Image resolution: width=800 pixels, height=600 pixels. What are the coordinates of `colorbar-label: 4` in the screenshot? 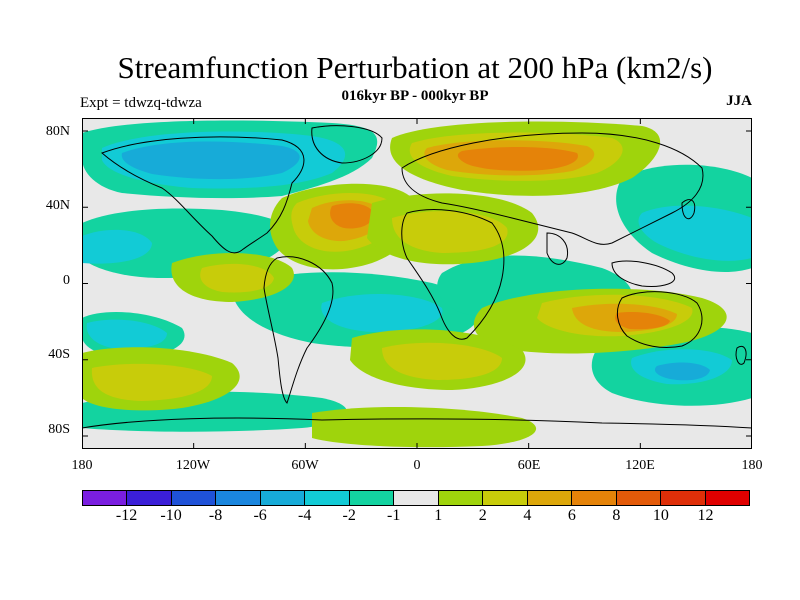 It's located at (527, 515).